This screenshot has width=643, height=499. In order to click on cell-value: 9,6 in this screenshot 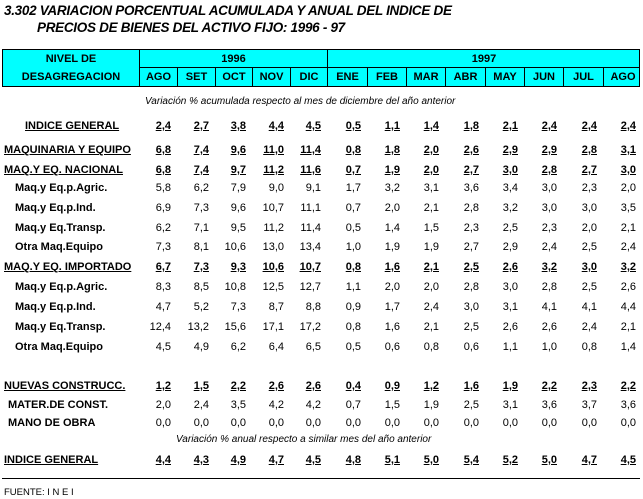, I will do `click(238, 208)`.